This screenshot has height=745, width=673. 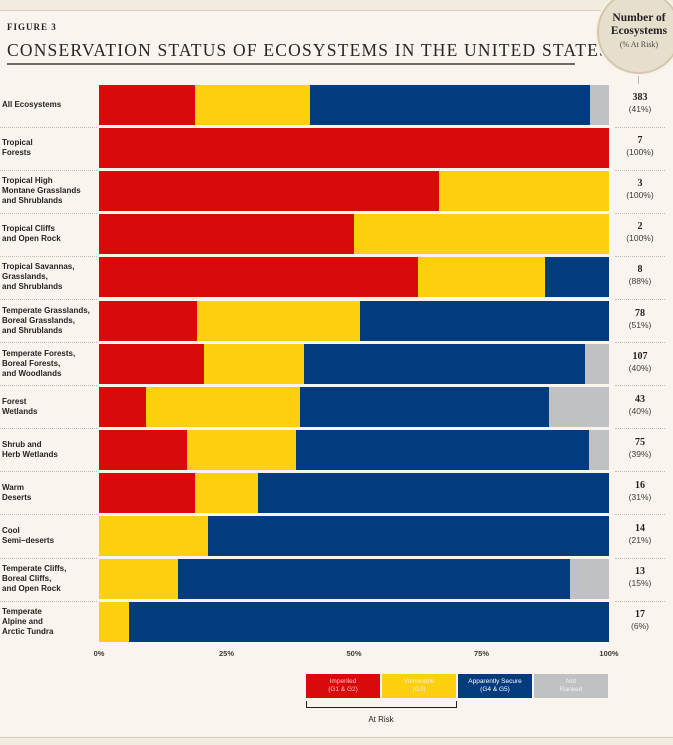 I want to click on x-tick-label: 25%, so click(x=226, y=653).